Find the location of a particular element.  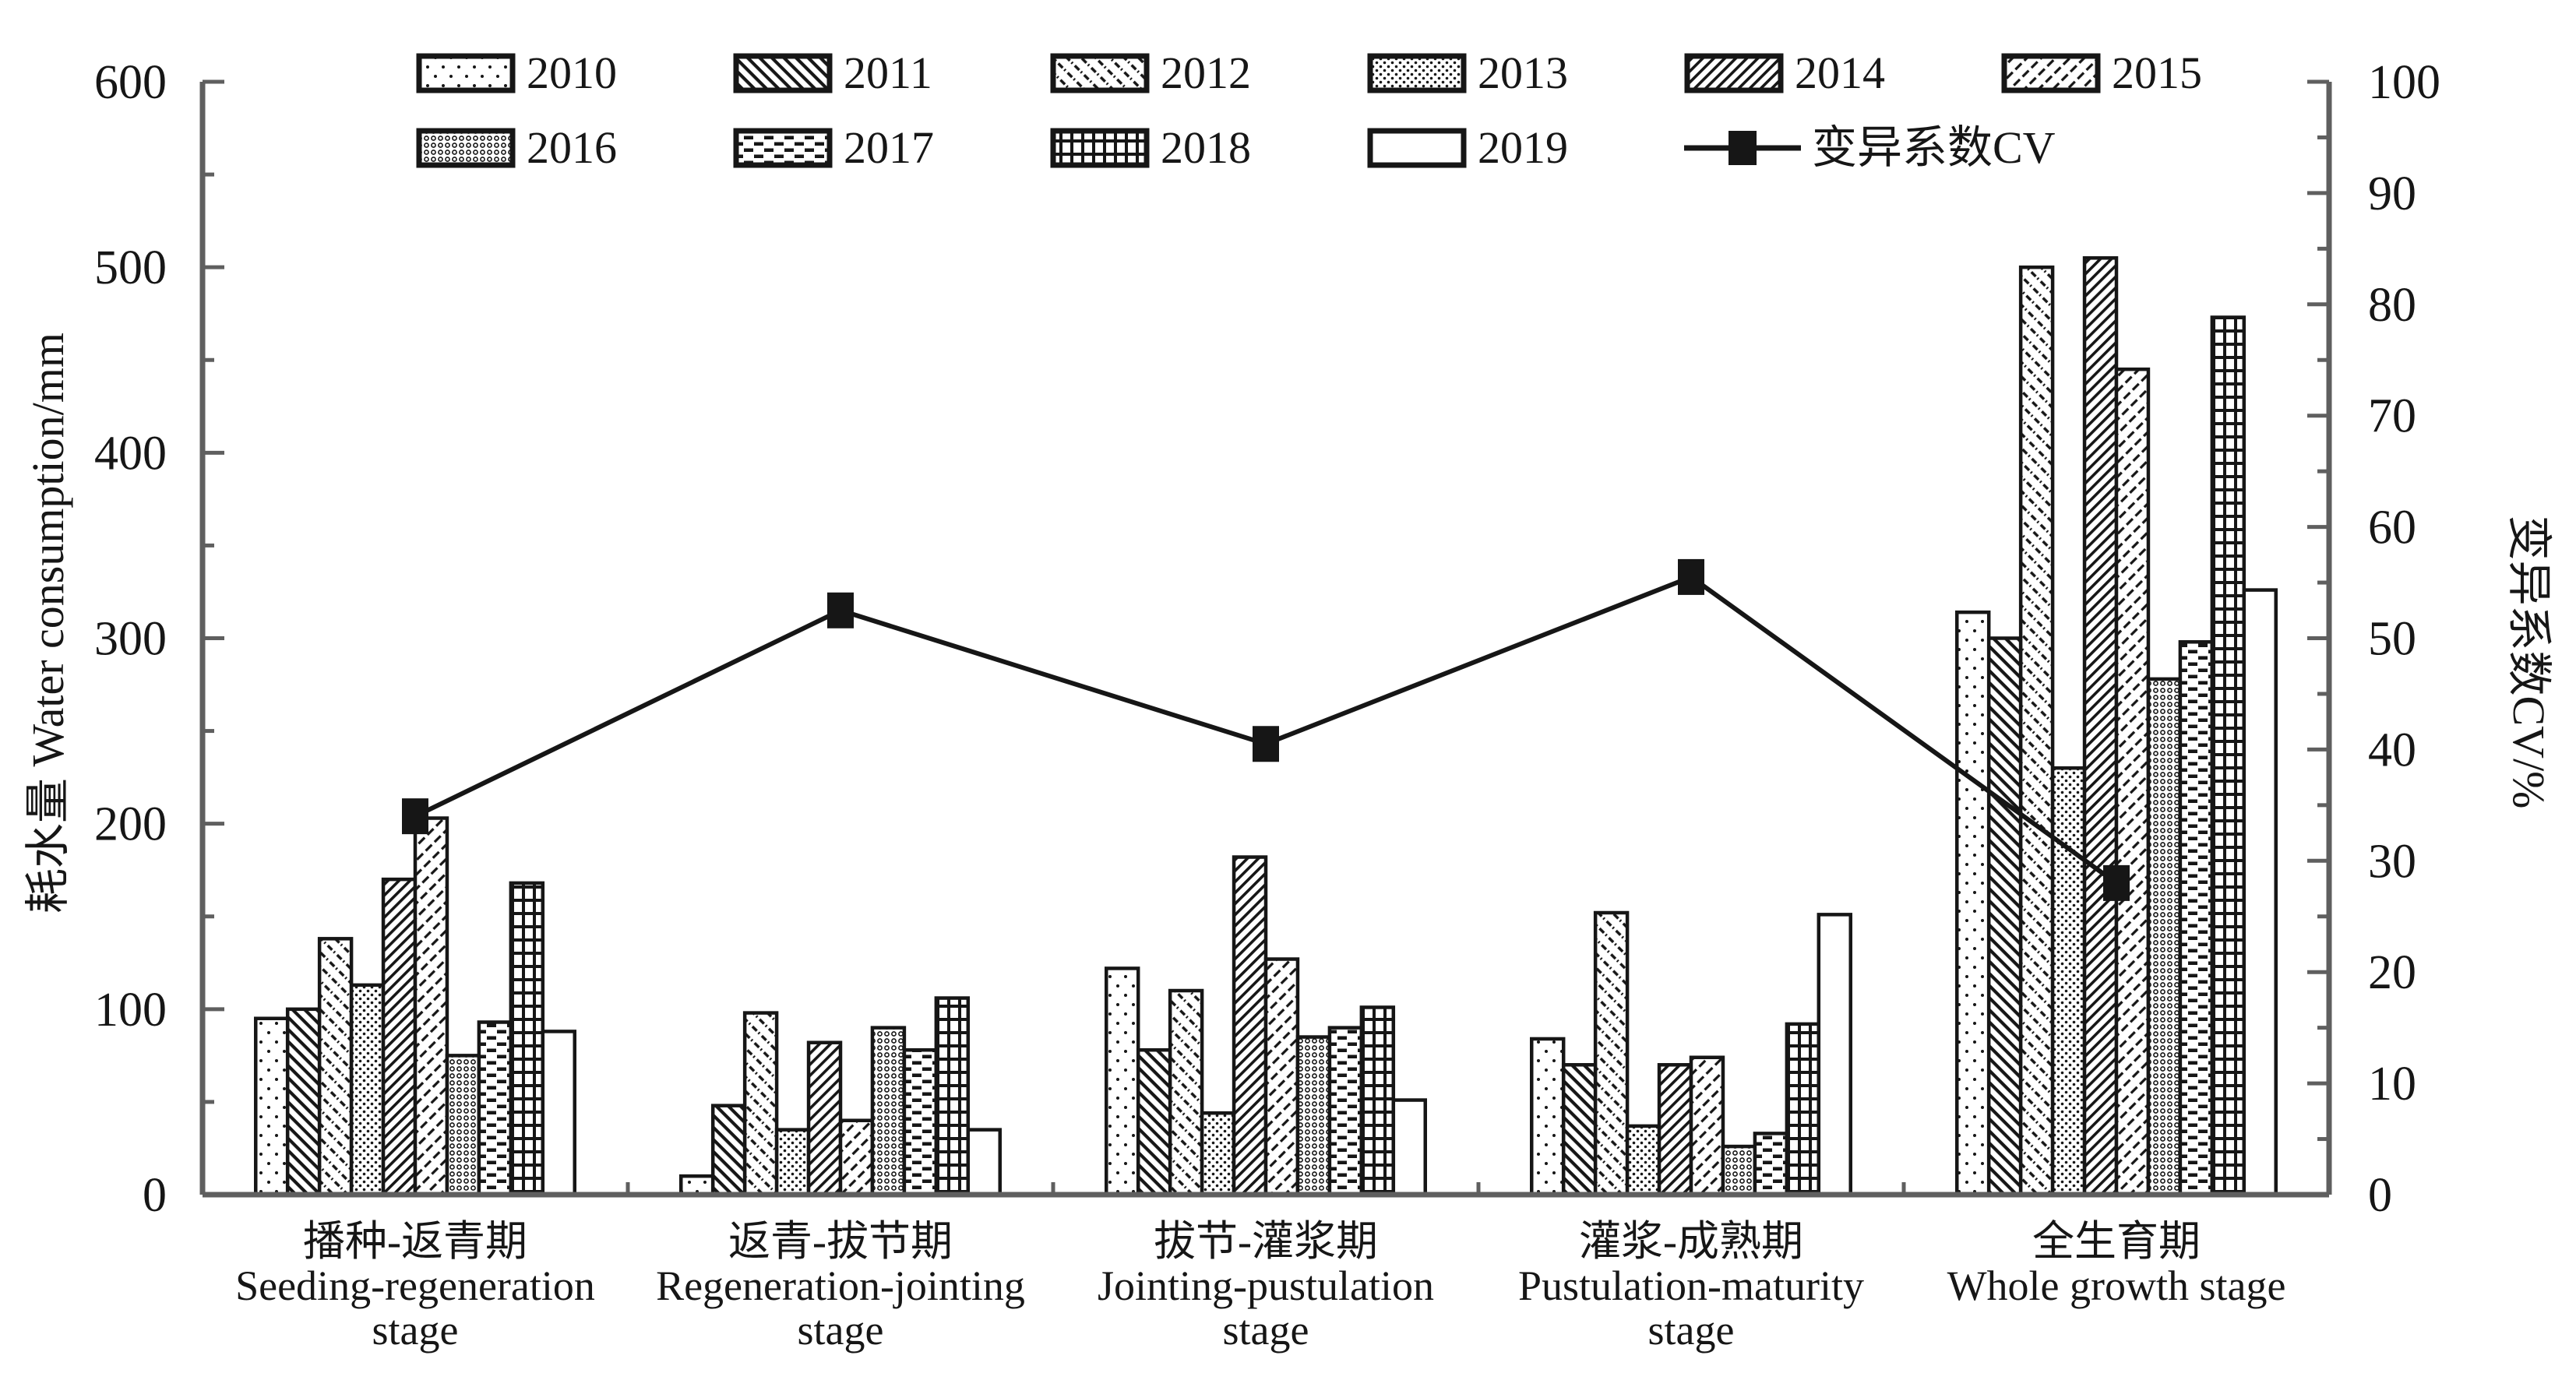

category-label: Pustulation-maturity is located at coordinates (1691, 1285).